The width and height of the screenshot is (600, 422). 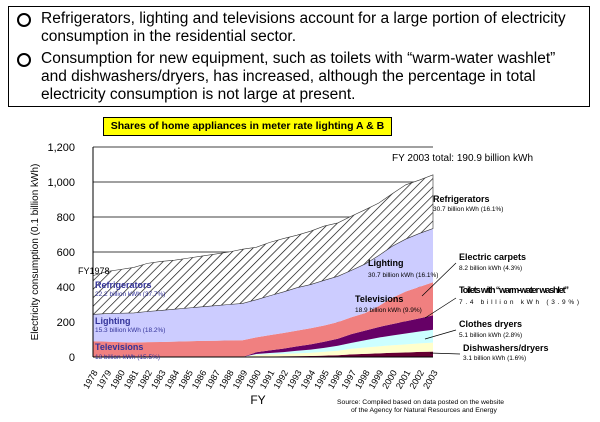 What do you see at coordinates (127, 357) in the screenshot?
I see `left-series-value: 13 billion kWh (15.5%)` at bounding box center [127, 357].